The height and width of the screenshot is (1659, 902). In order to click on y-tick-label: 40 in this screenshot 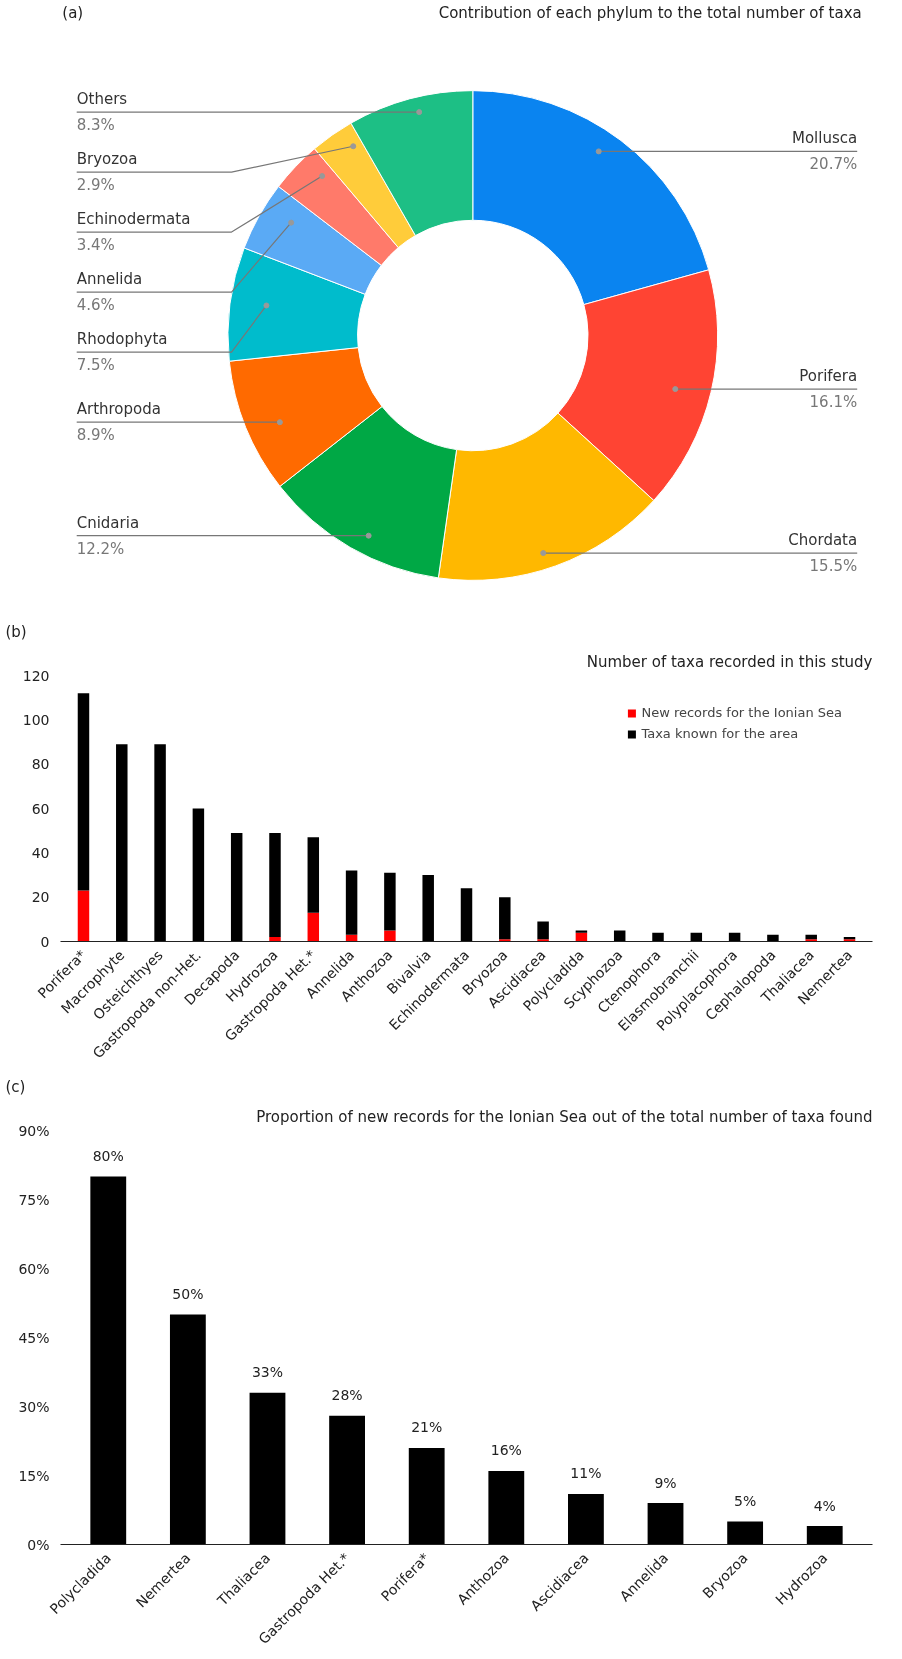, I will do `click(40, 852)`.